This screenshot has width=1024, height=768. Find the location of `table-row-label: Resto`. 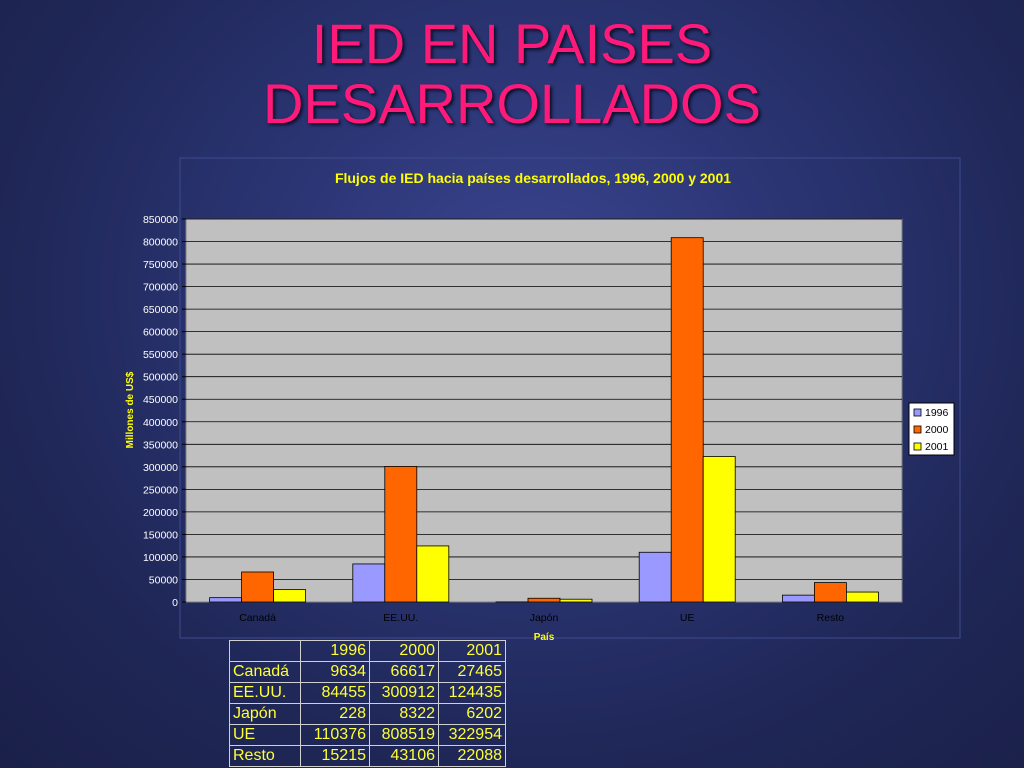

table-row-label: Resto is located at coordinates (265, 756).